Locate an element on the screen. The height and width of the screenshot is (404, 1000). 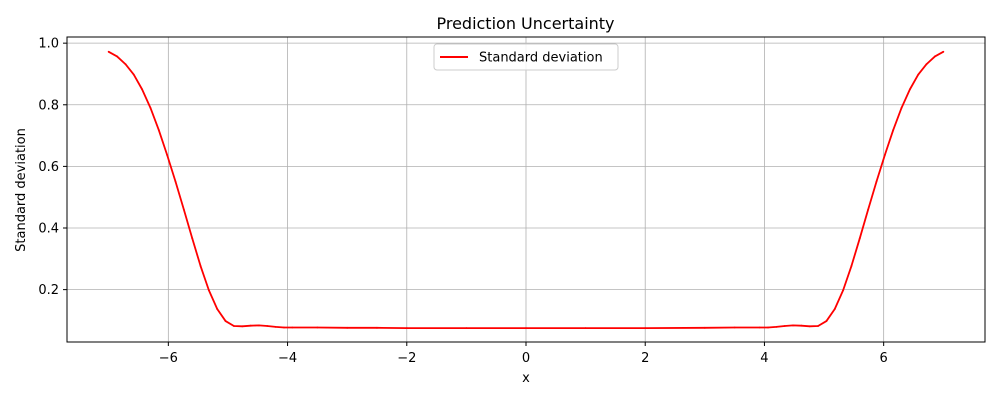
y-axis-ticks: 0.2 0.4 0.6 0.8 1.0 is located at coordinates (52, 167).